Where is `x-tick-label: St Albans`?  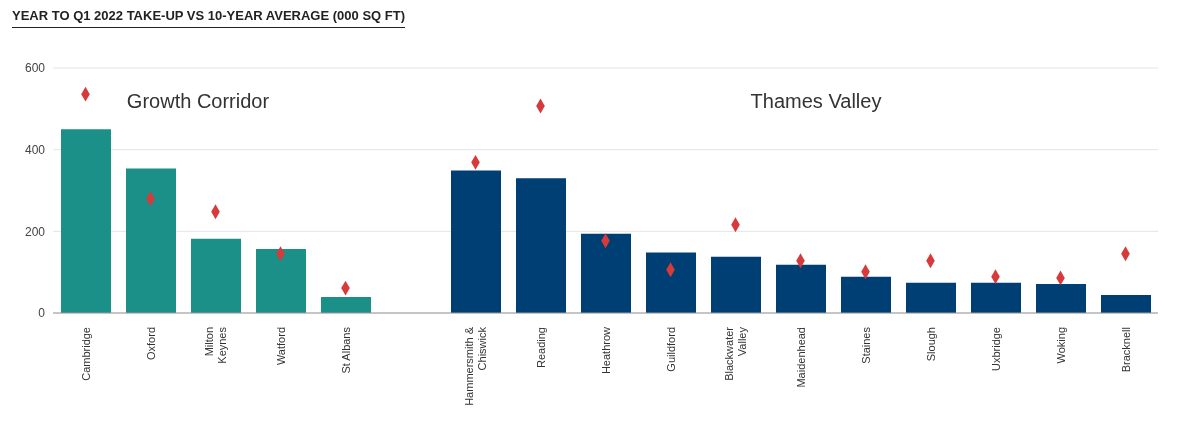 x-tick-label: St Albans is located at coordinates (345, 350).